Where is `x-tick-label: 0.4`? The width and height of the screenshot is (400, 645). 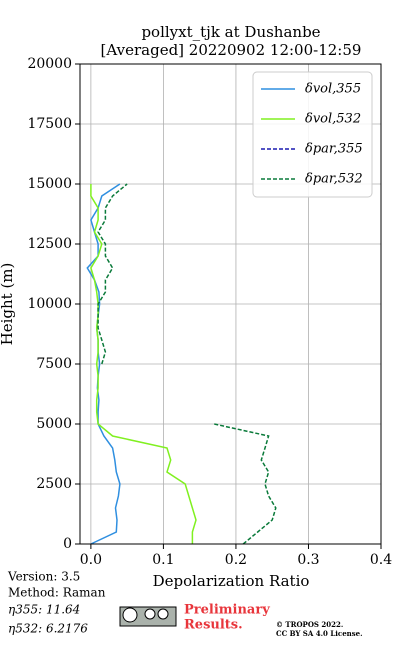
x-tick-label: 0.4 is located at coordinates (381, 560).